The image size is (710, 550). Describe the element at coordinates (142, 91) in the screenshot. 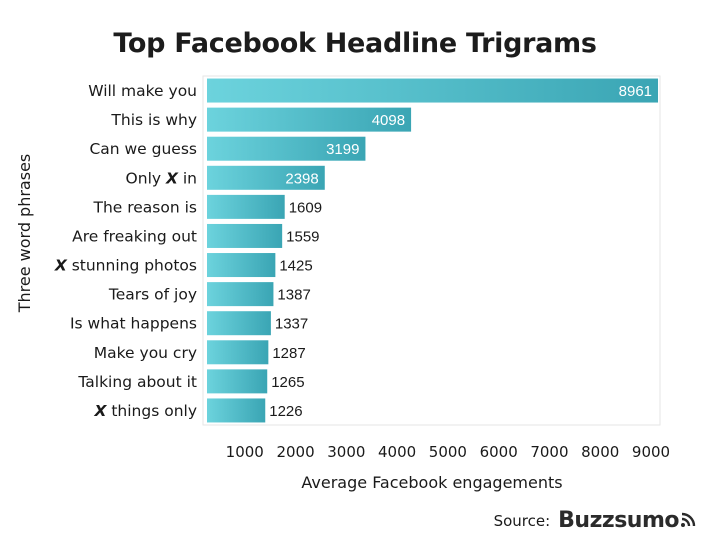

I see `category-label: Will make you` at that location.